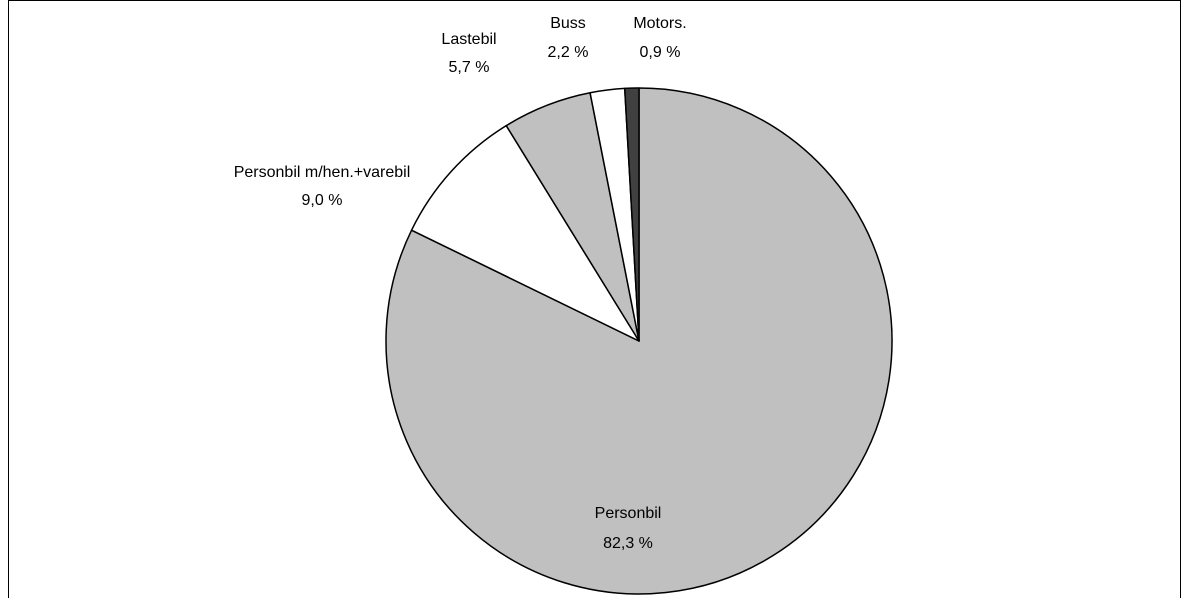 This screenshot has width=1190, height=599. I want to click on slice-label-buss: Buss, so click(568, 23).